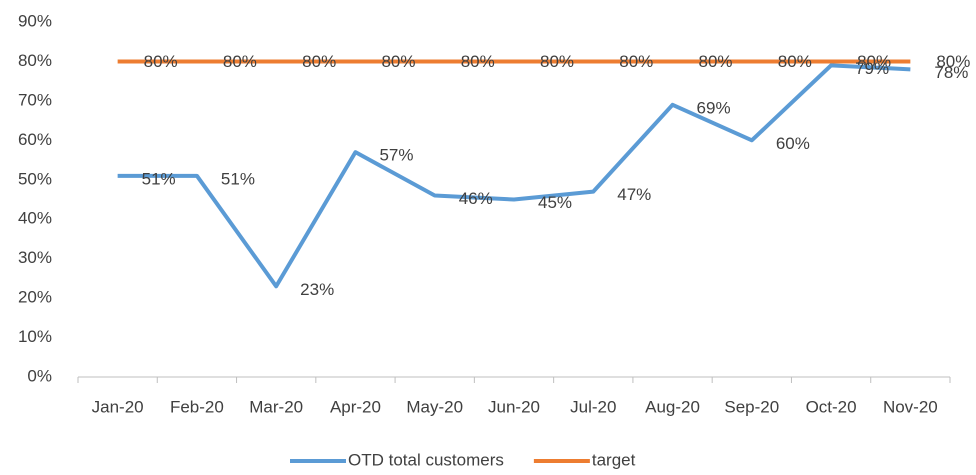  What do you see at coordinates (39, 375) in the screenshot?
I see `y-tick-label: 0%` at bounding box center [39, 375].